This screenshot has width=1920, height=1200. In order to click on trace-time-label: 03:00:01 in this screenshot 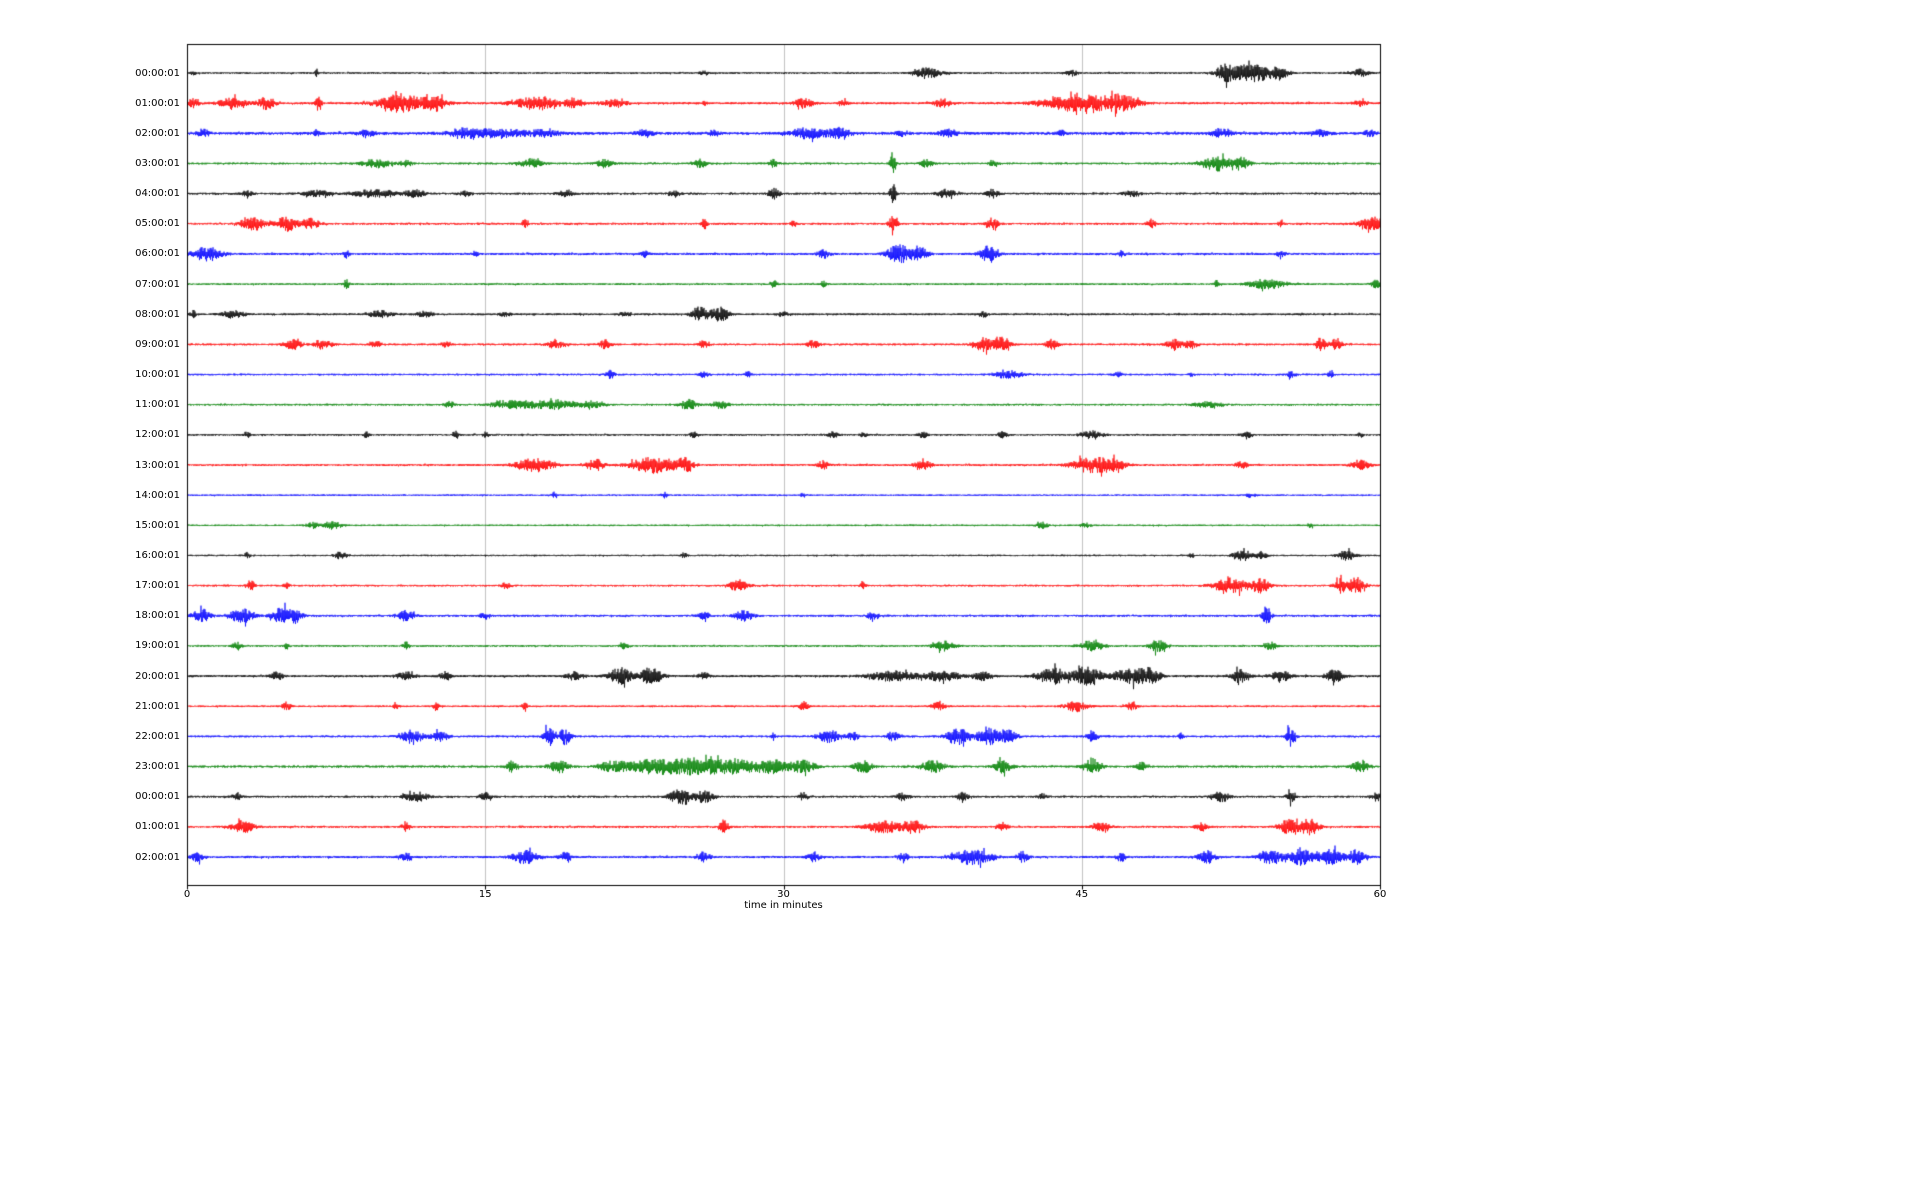, I will do `click(157, 163)`.